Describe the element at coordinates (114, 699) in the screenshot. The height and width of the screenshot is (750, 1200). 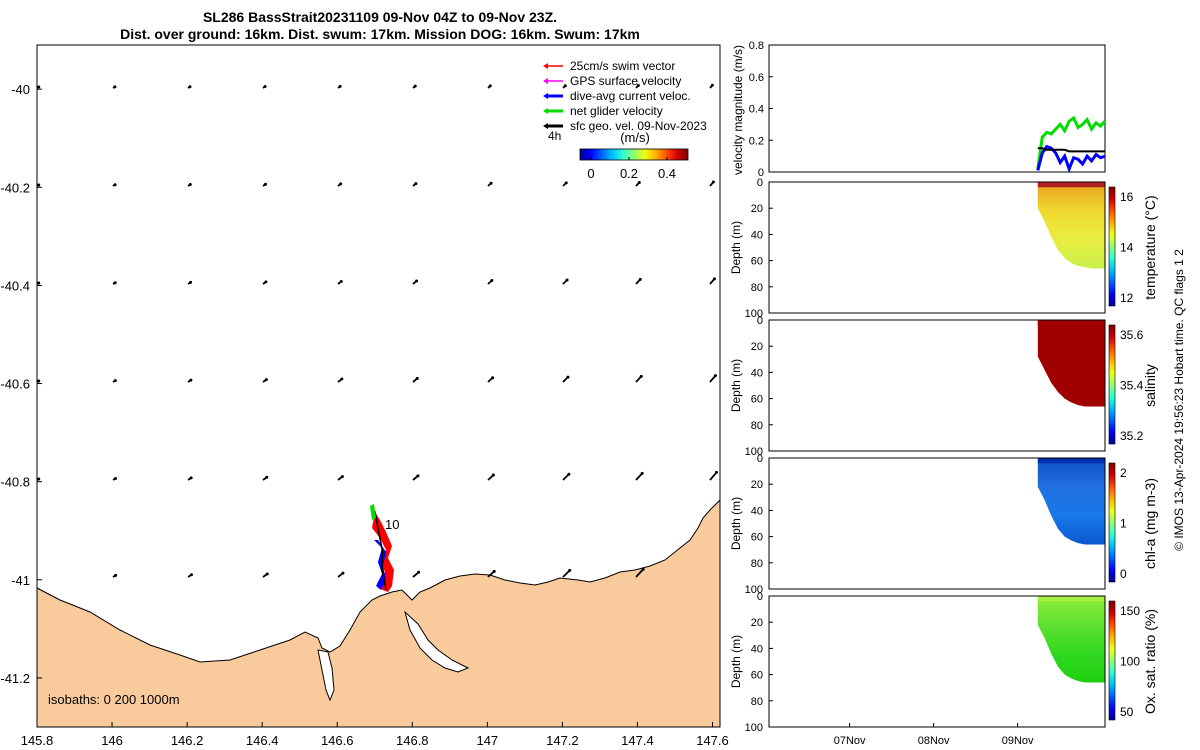
I see `isobaths-label: isobaths: 0 200 1000m` at that location.